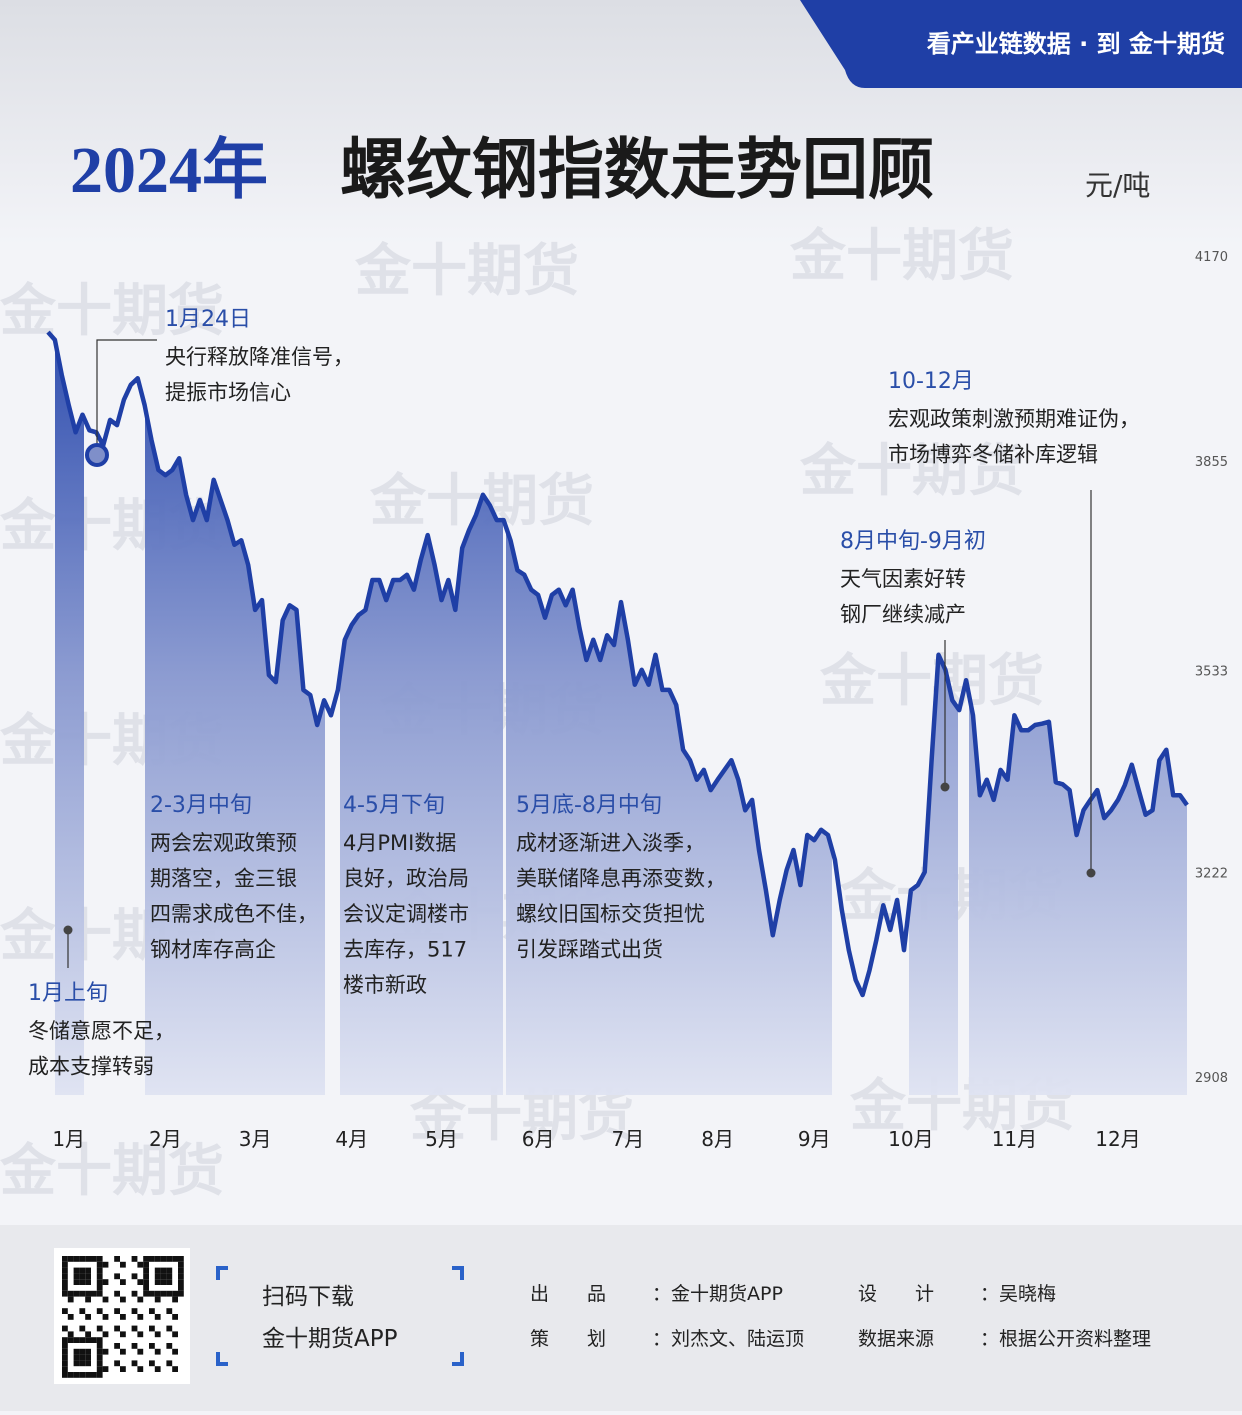 This screenshot has width=1242, height=1415. What do you see at coordinates (621, 879) in the screenshot?
I see `annotation-text: 美联储降息再添变数，` at bounding box center [621, 879].